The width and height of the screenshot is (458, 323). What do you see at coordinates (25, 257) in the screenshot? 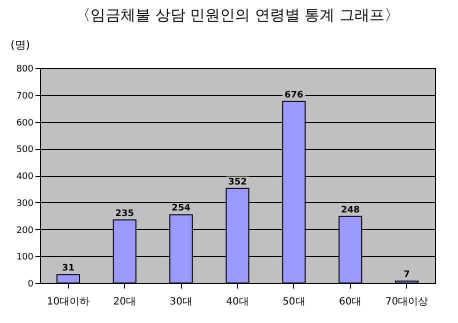
I see `y-tick-label: 100` at bounding box center [25, 257].